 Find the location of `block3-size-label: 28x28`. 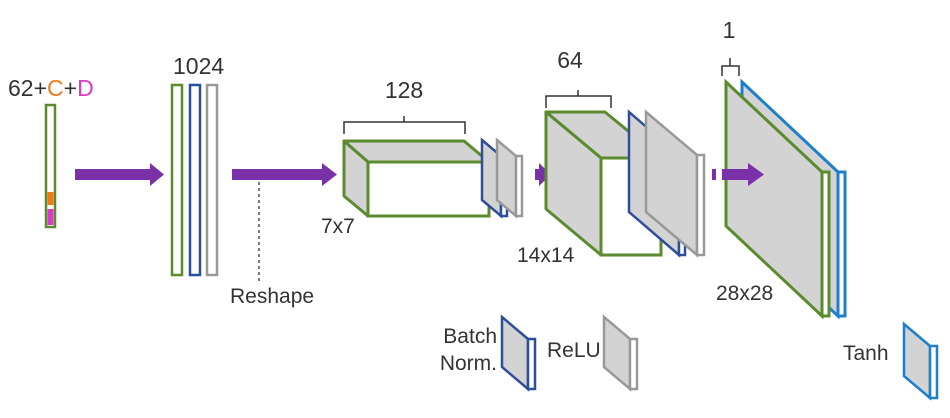

block3-size-label: 28x28 is located at coordinates (744, 293).